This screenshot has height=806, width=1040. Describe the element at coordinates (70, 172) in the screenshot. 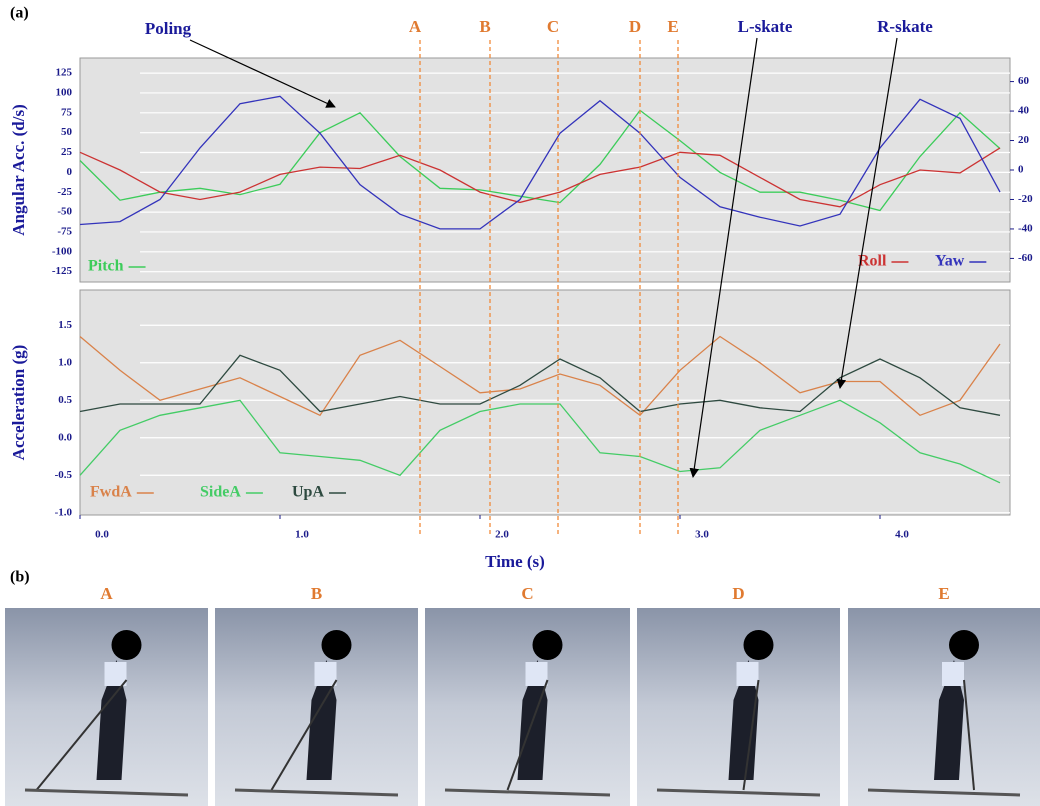

I see `y-tick-label: 0` at that location.